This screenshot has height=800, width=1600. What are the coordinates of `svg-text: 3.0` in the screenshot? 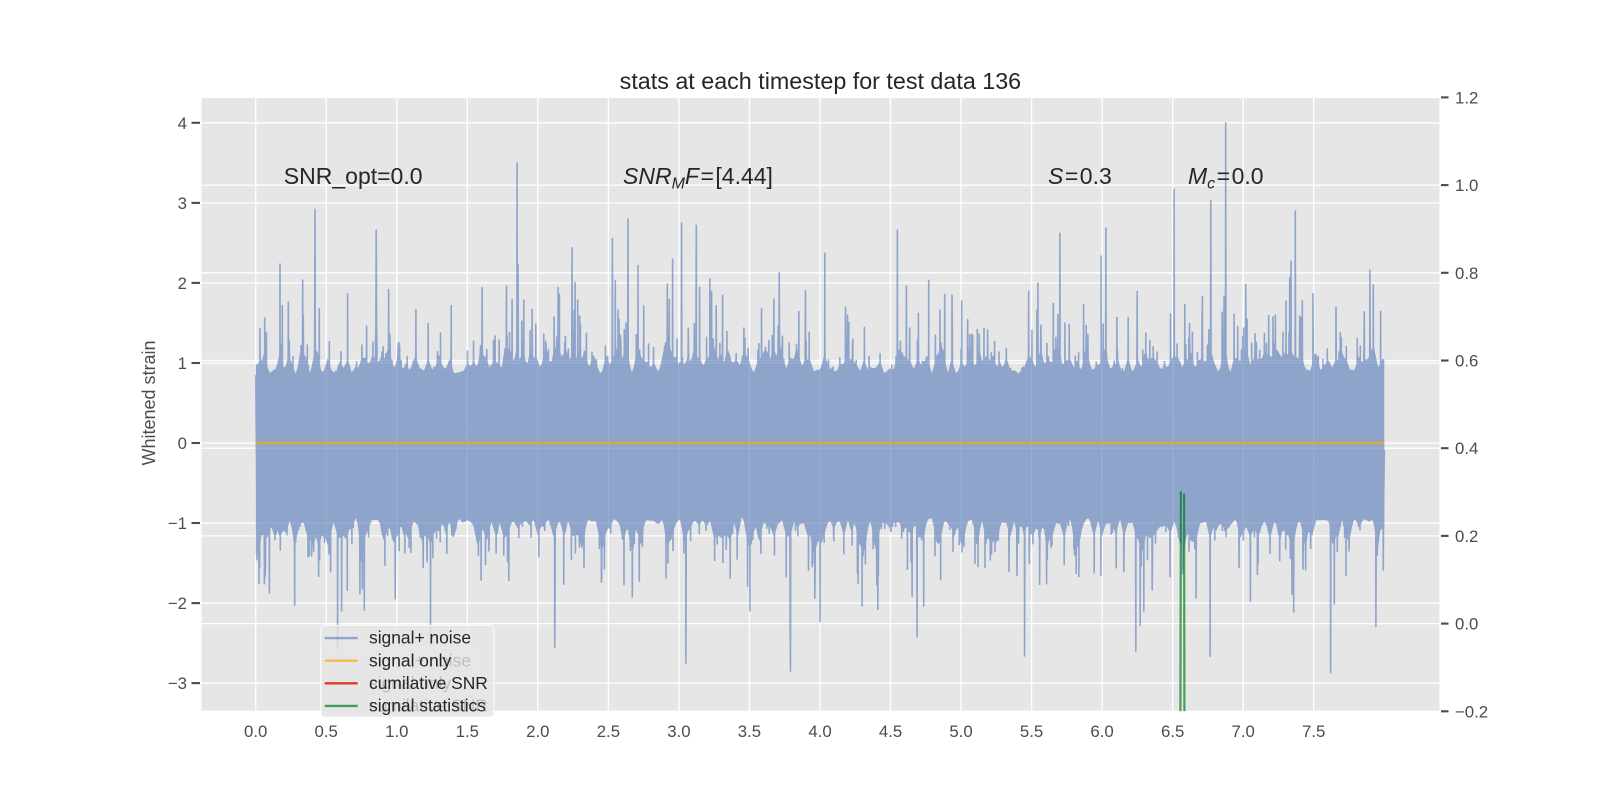 It's located at (678, 731).